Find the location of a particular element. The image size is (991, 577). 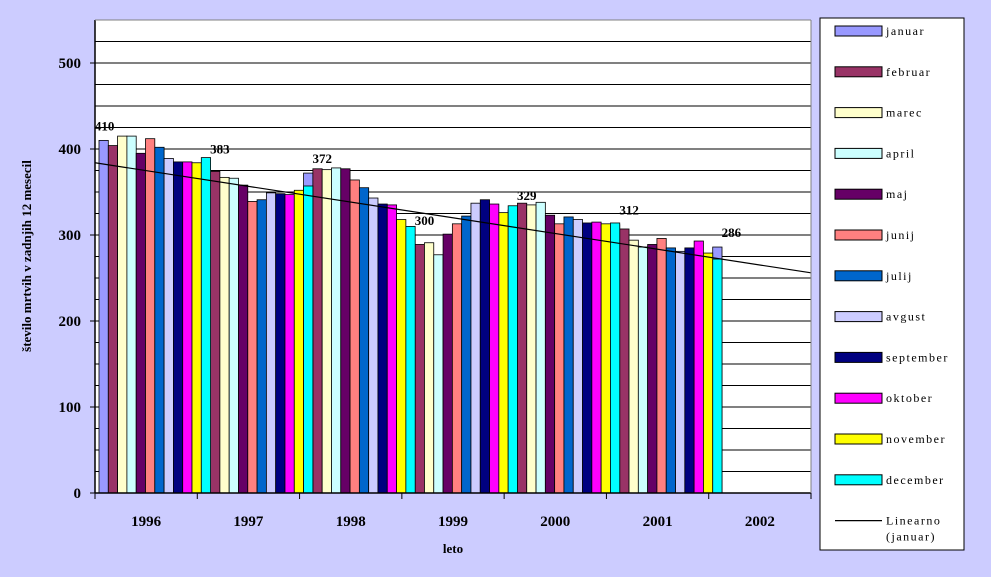

bar-december-1999 is located at coordinates (512, 349).